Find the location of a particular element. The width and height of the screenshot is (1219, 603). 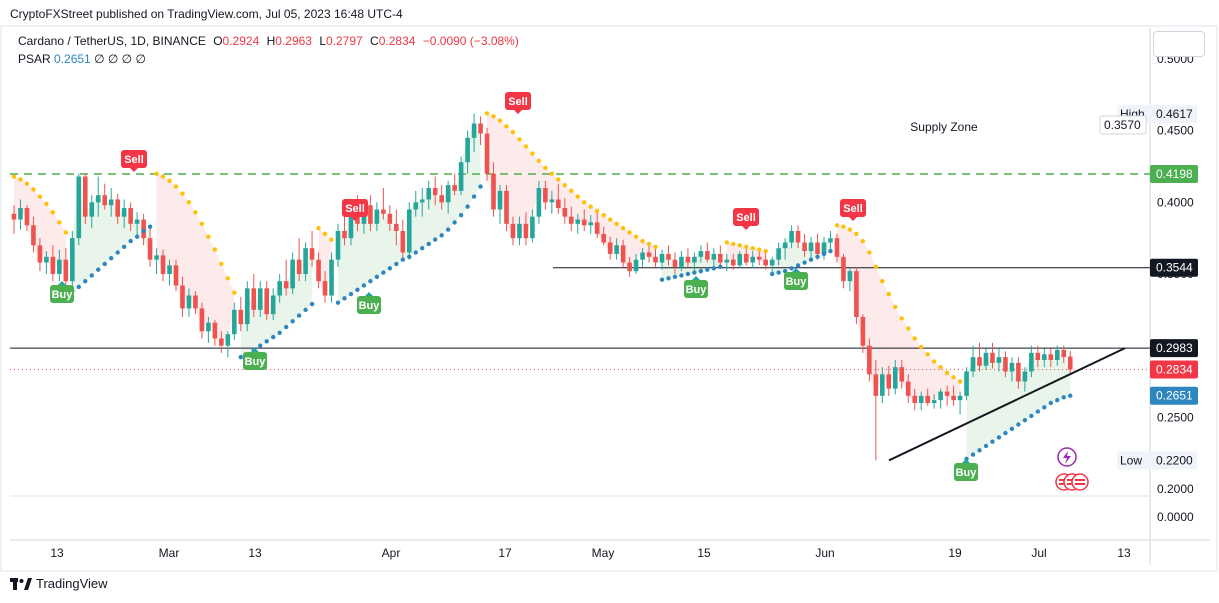

change-value: −0.0090 (−3.08%) is located at coordinates (470, 41).